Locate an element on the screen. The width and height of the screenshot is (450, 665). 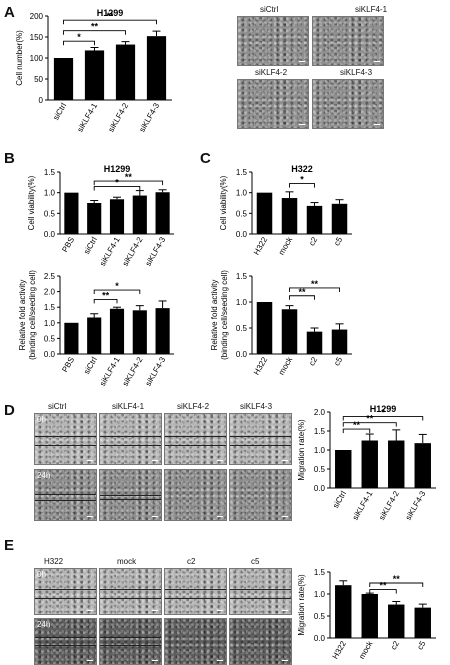
micrograph-image is located at coordinates (273, 41).